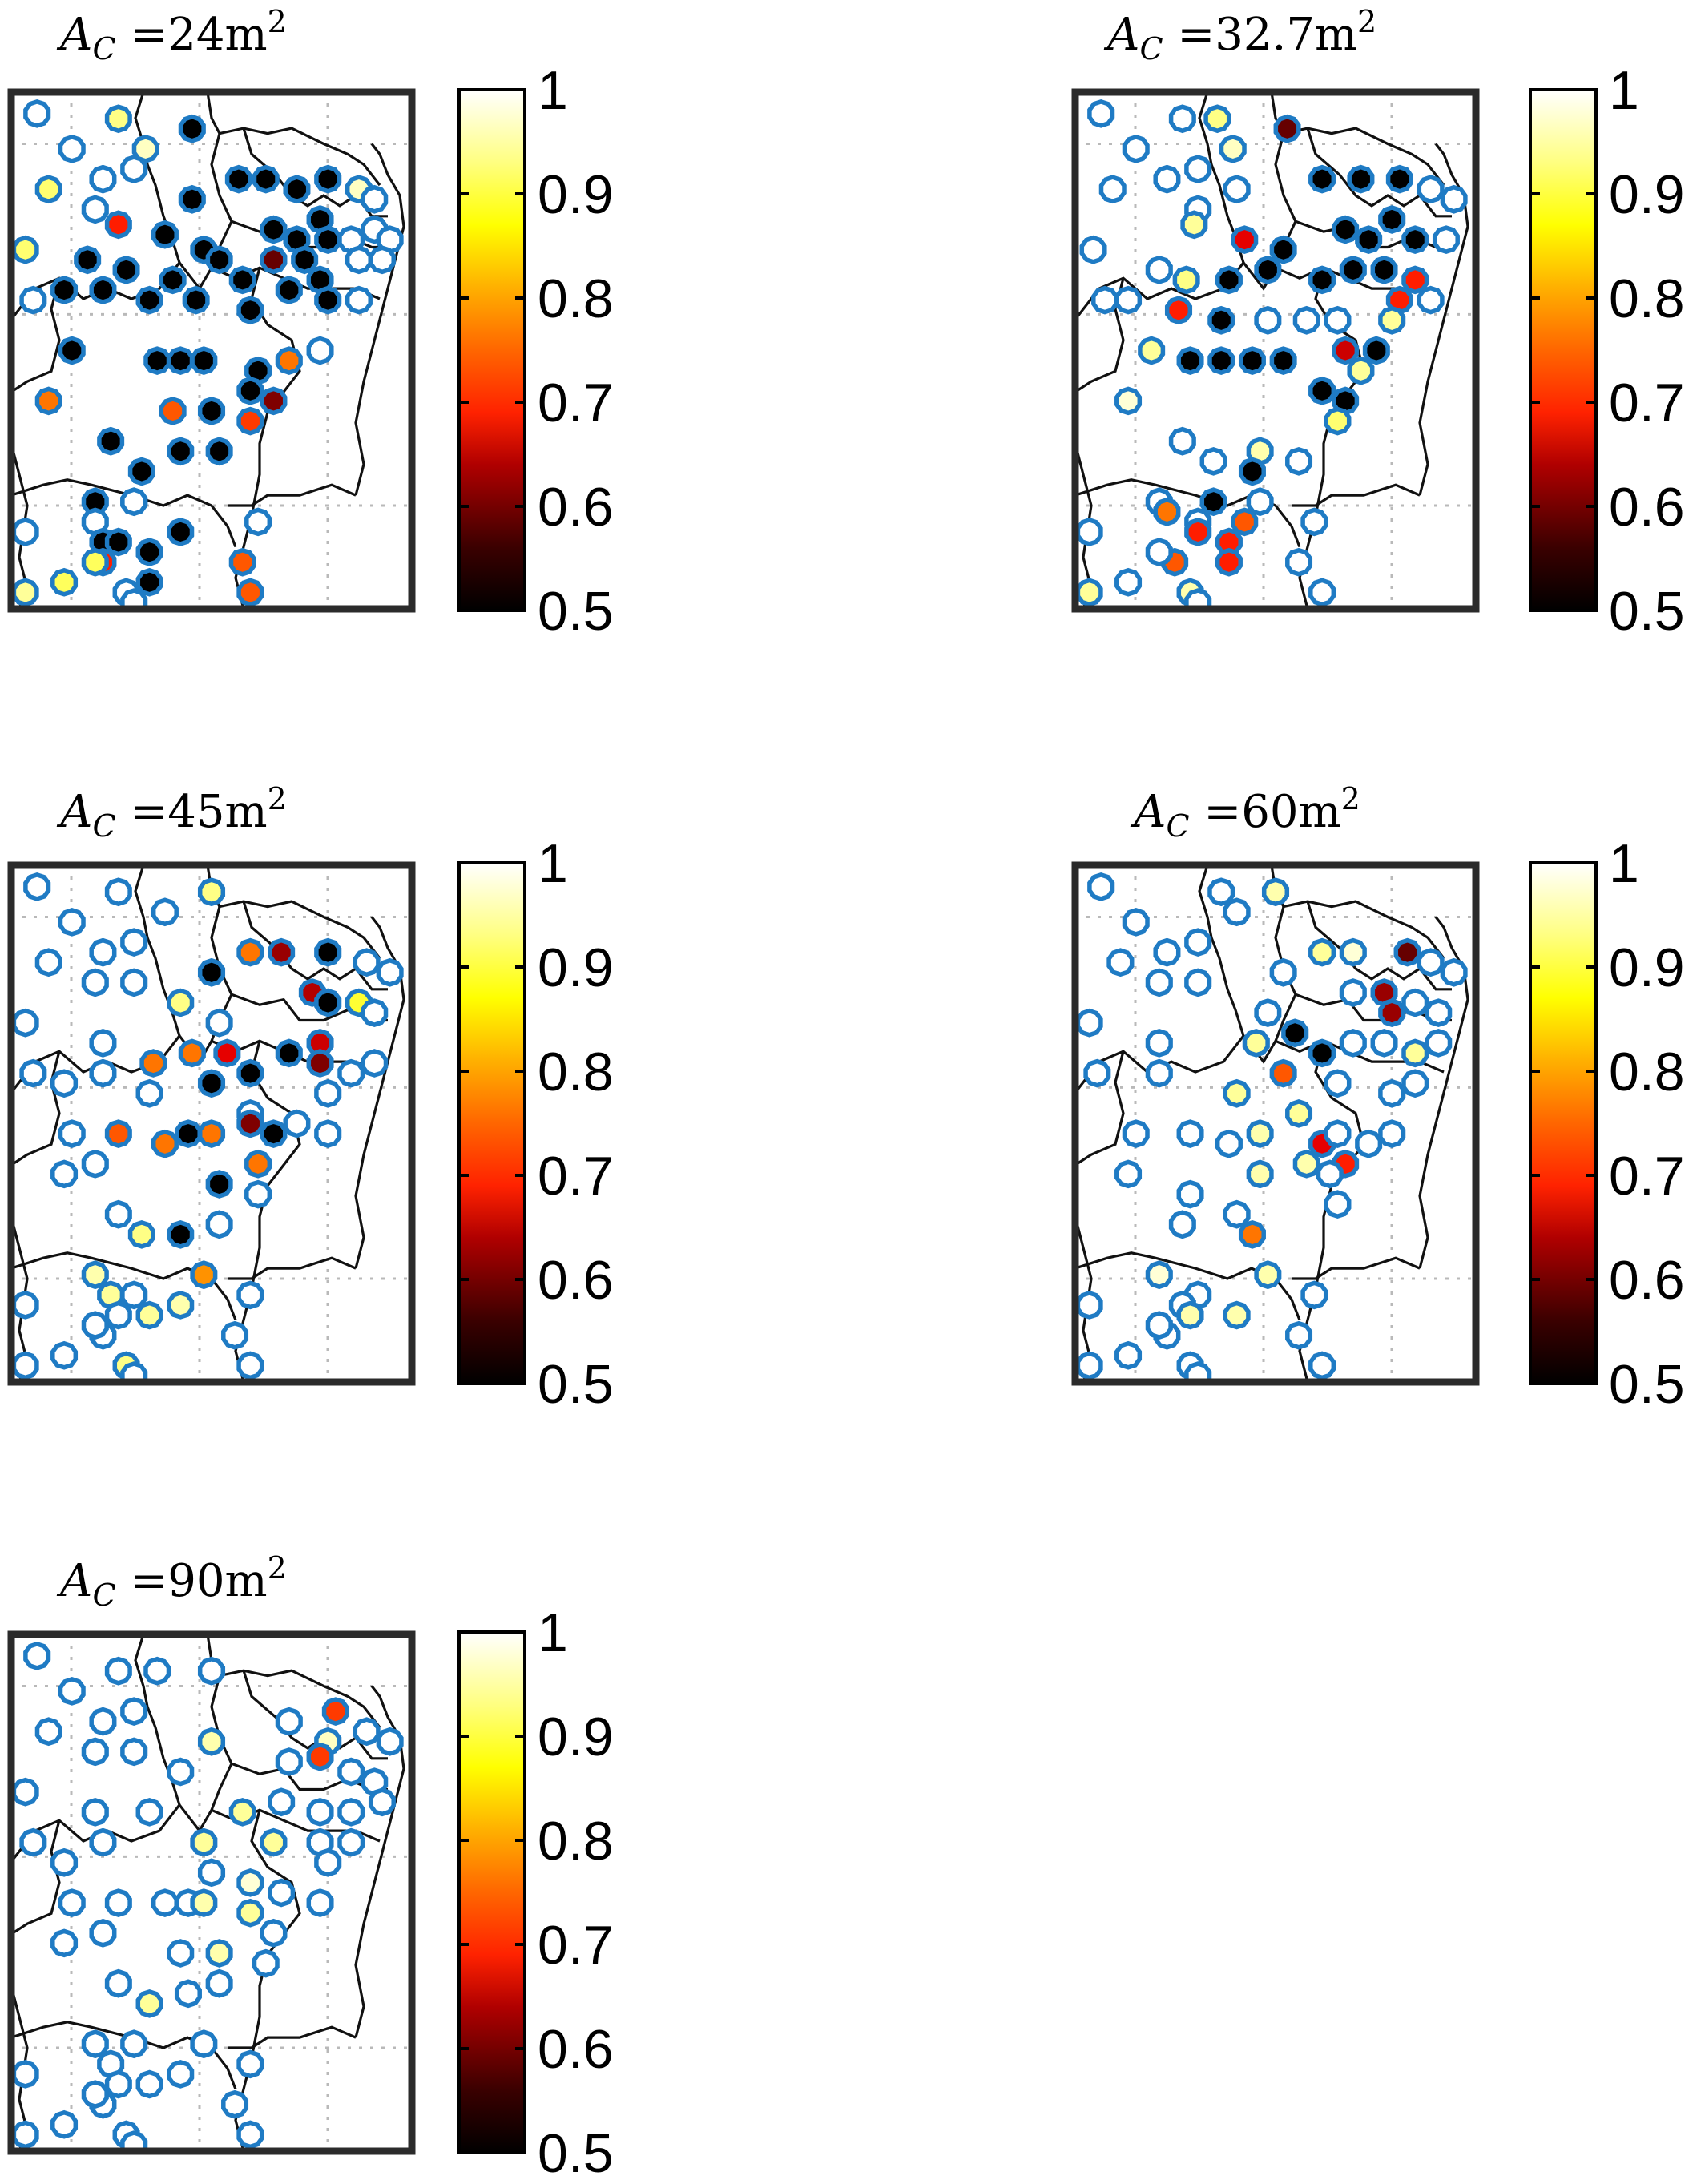 The width and height of the screenshot is (1705, 2184). Describe the element at coordinates (1607, 351) in the screenshot. I see `colorbar: 1 0.9 0.8 0.7 0.6 0.5` at that location.